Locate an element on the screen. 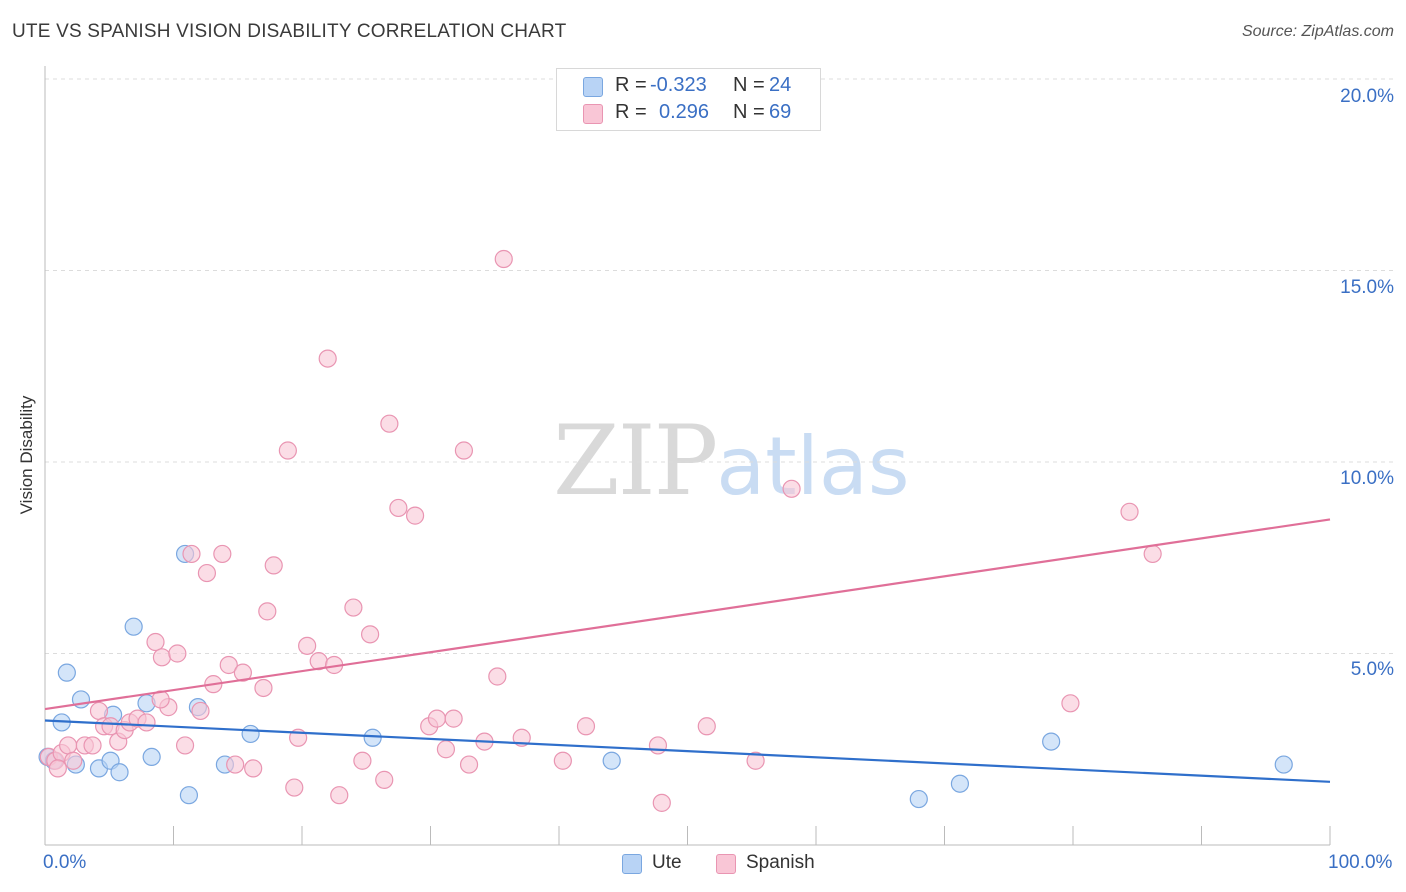 The image size is (1406, 892). bottom-legend-swatch-ute is located at coordinates (632, 864).